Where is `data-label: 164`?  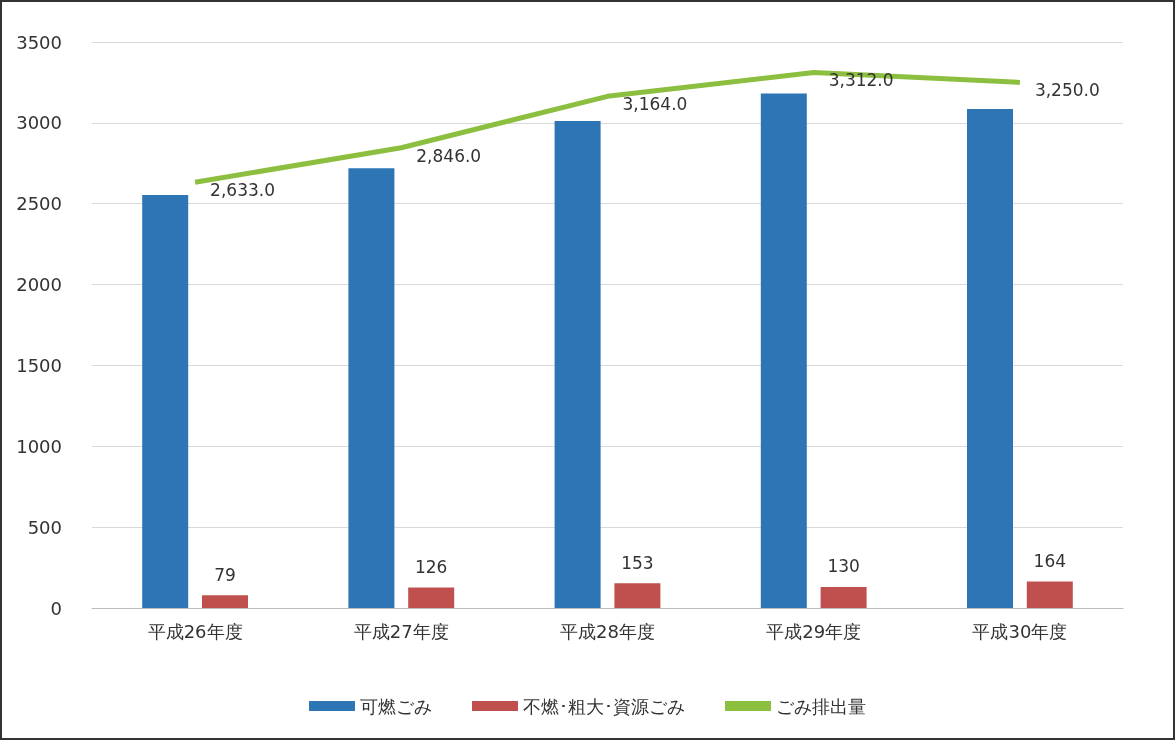
data-label: 164 is located at coordinates (1050, 560).